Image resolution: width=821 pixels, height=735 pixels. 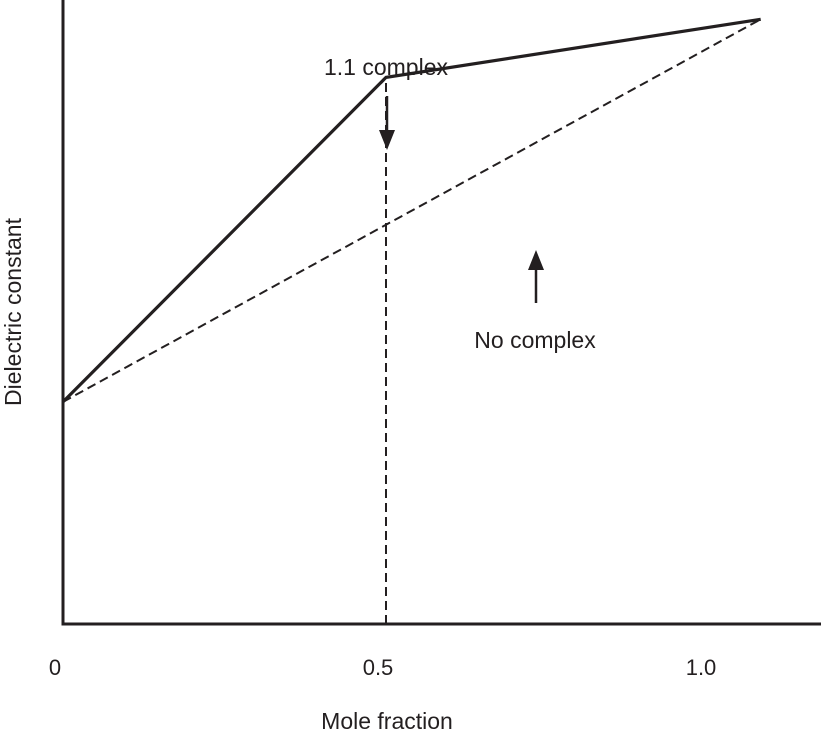 I want to click on annotation-no-complex-arrow-head, so click(x=536, y=260).